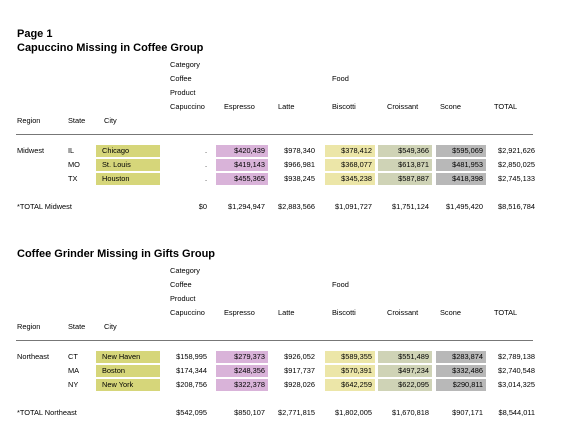 The height and width of the screenshot is (447, 586). I want to click on value-cell: $2,789,138, so click(516, 356).